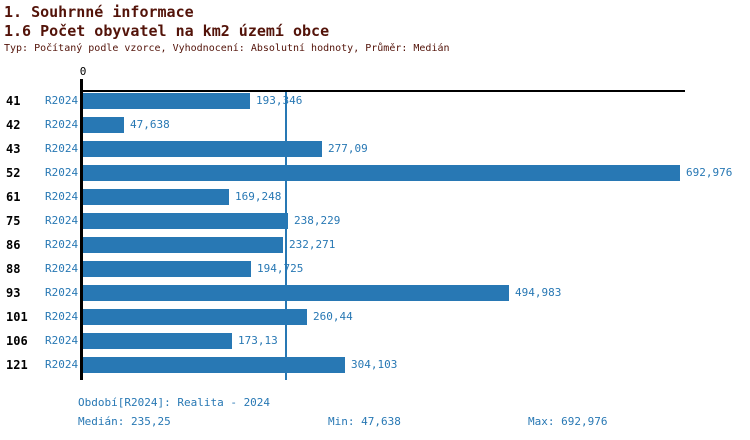  I want to click on indicator-title: 1.6 Počet obyvatel na km2 území obce, so click(167, 31).